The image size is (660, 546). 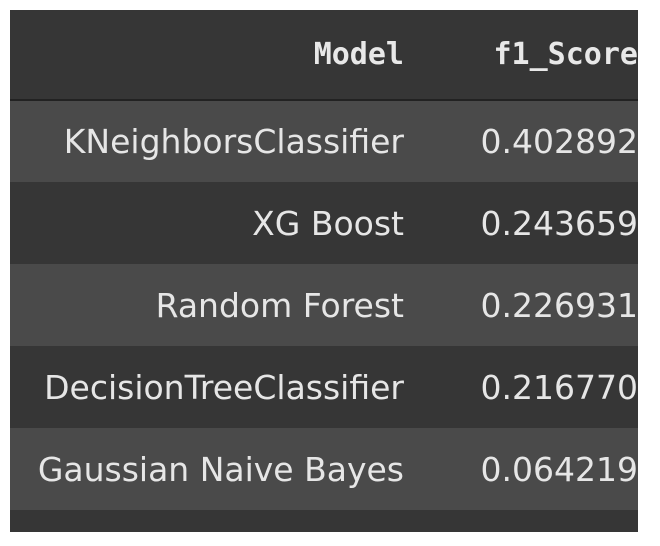 I want to click on model-cell: Gaussian Naive Bayes, so click(x=207, y=469).